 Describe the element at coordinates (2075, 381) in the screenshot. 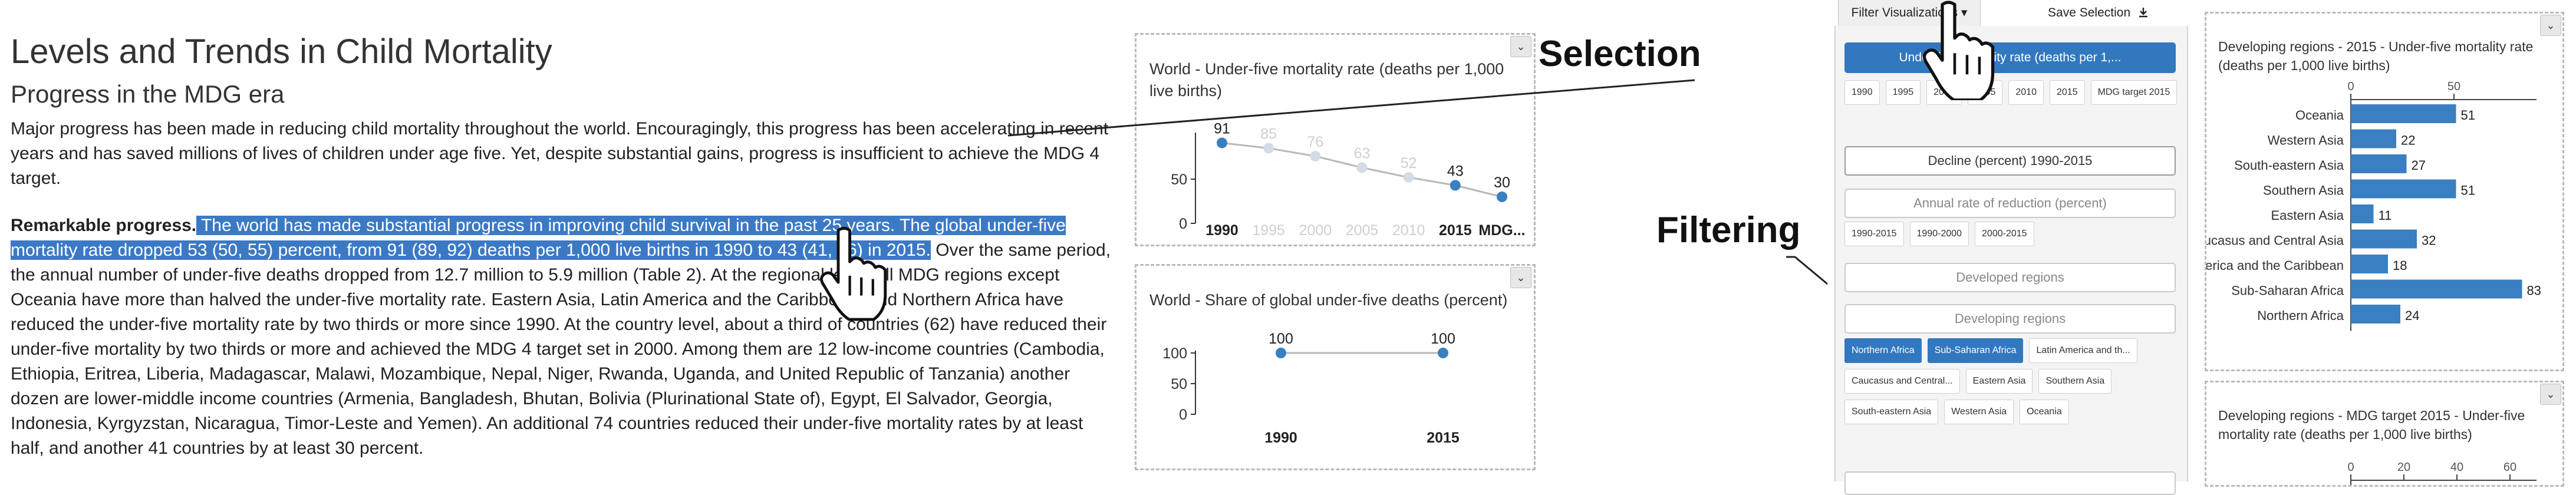

I see `region-chip: Southern Asia` at that location.